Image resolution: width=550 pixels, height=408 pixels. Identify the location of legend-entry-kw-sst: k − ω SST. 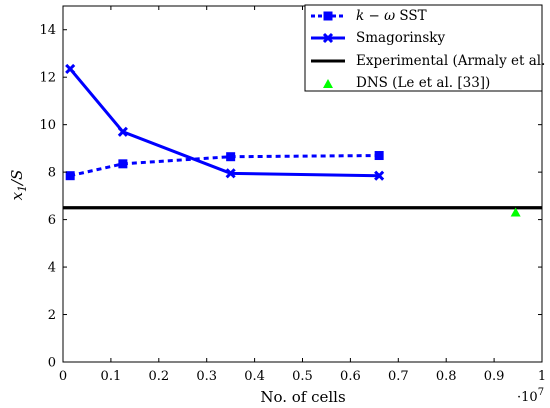
(369, 16).